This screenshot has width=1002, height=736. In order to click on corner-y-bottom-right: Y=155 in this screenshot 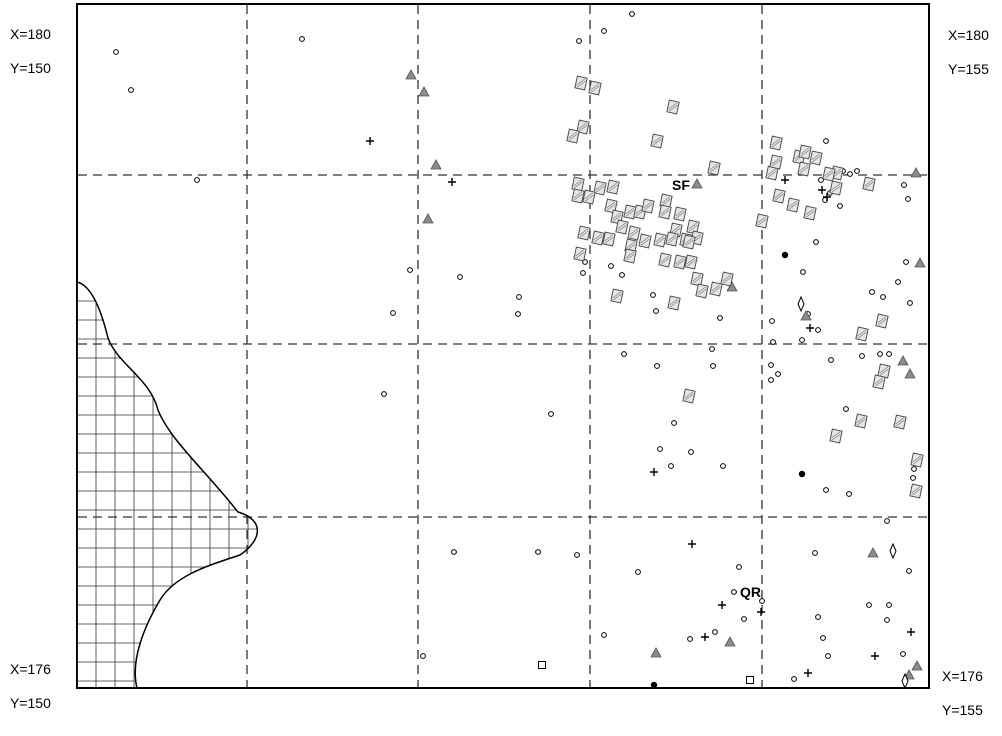, I will do `click(962, 710)`.